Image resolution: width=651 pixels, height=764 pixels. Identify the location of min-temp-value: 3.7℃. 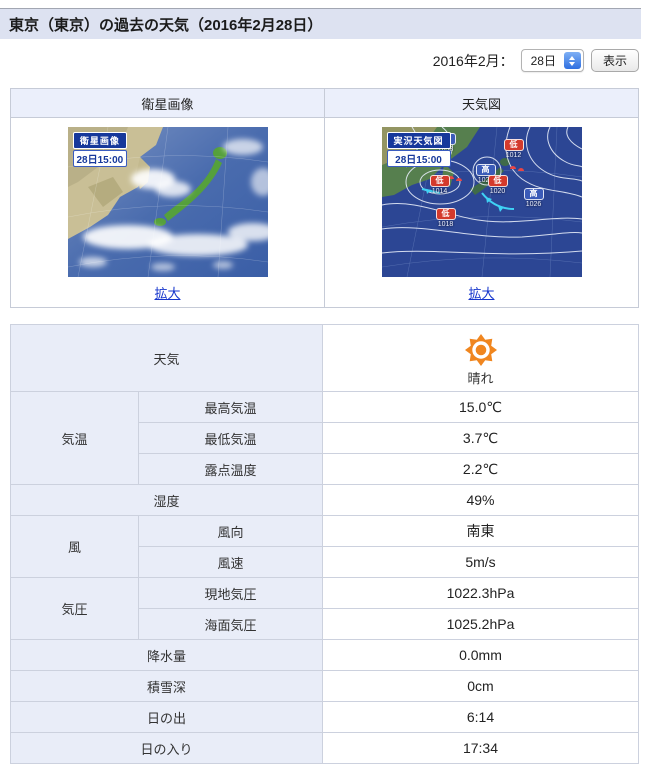
(480, 438).